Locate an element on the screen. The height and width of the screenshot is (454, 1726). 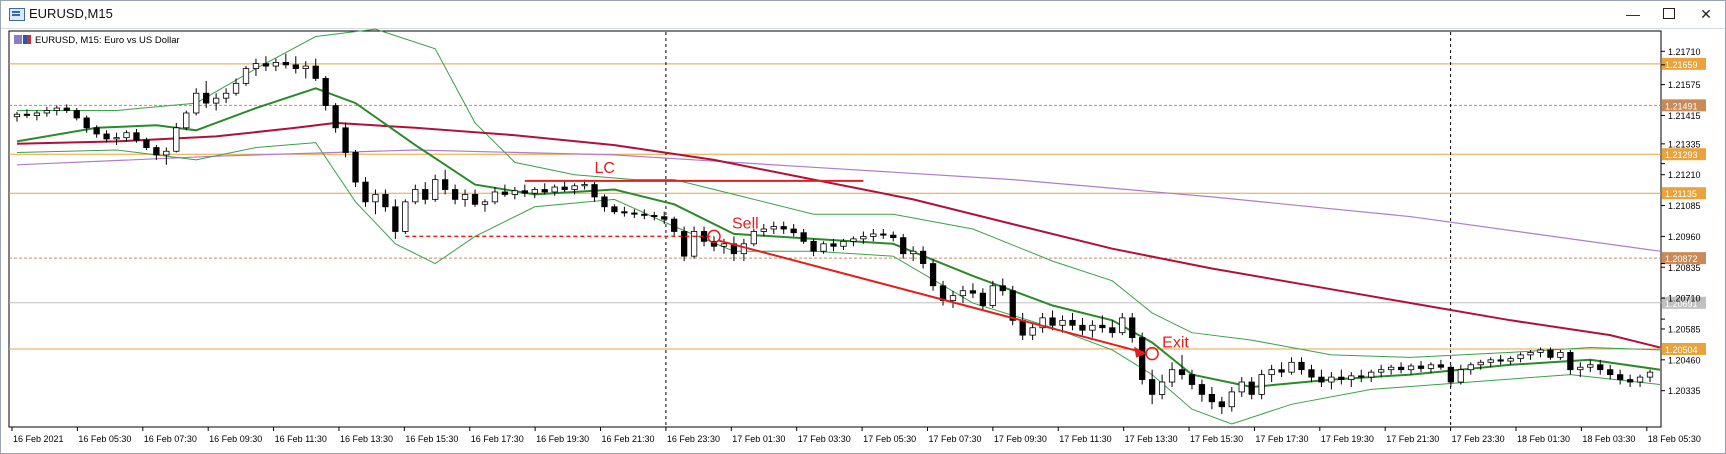
x-tick-label: 16 Feb 11:30 is located at coordinates (301, 439).